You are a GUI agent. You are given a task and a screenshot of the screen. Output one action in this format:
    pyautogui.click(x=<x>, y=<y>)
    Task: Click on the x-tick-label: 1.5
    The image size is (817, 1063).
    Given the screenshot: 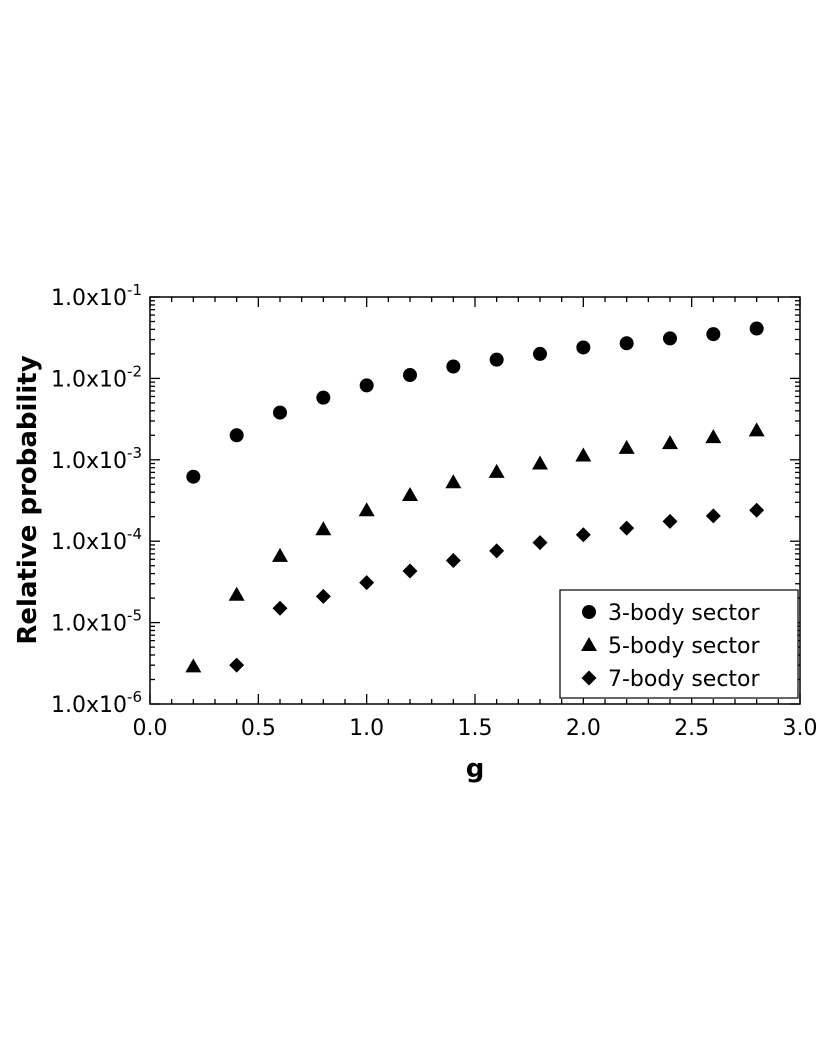 What is the action you would take?
    pyautogui.click(x=475, y=728)
    